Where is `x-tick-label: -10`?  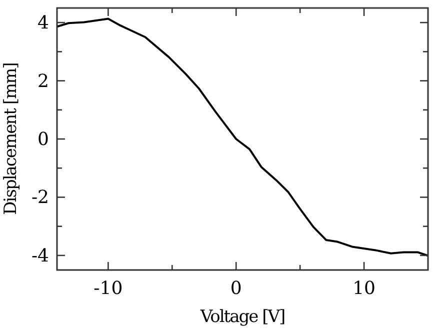 x-tick-label: -10 is located at coordinates (108, 288).